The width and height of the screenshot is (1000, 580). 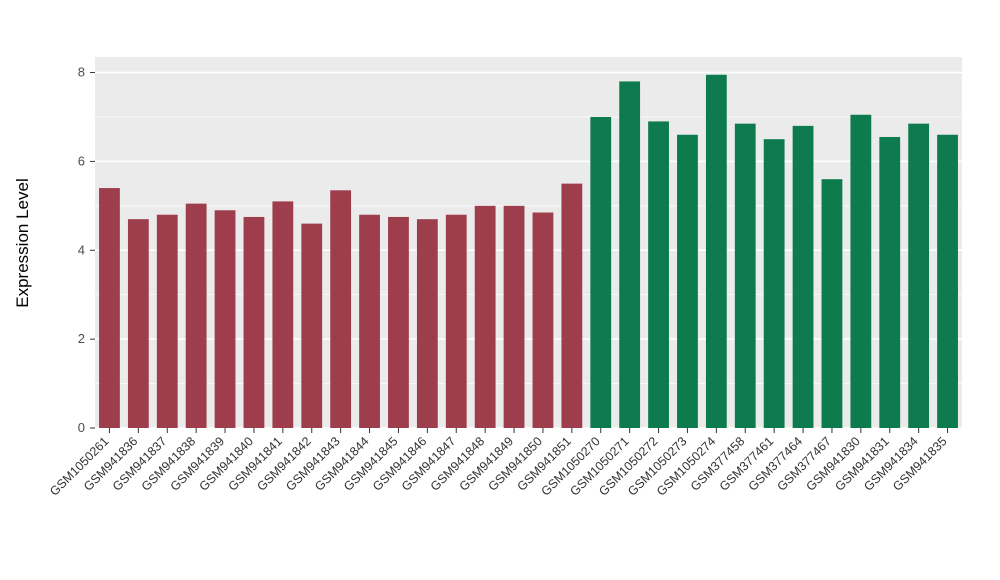 I want to click on y-axis-labels: 0 2 4 6 8, so click(x=81, y=250).